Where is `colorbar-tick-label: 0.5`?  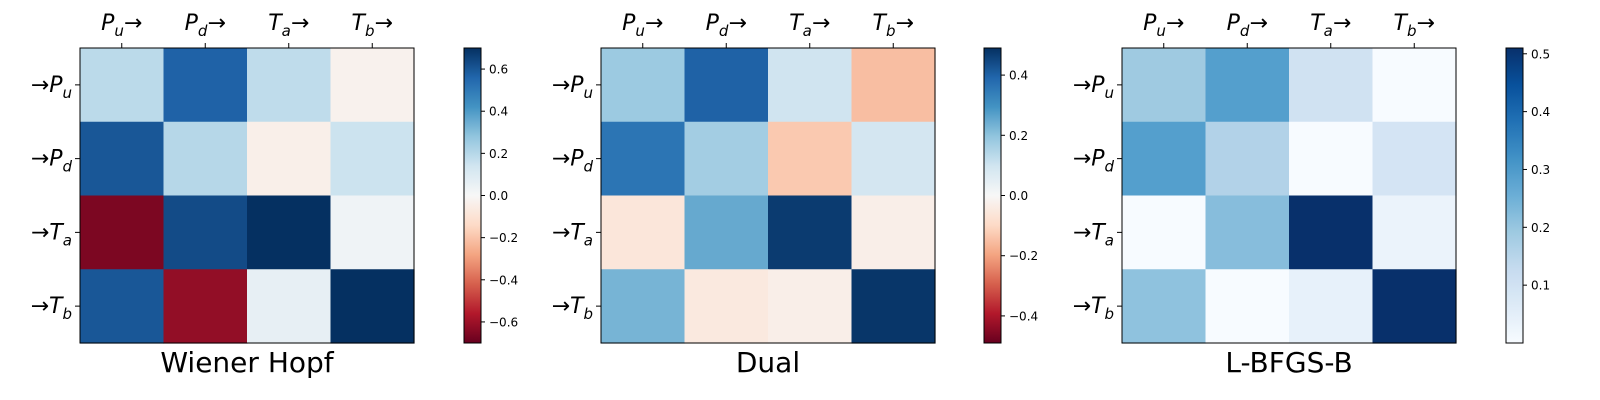 colorbar-tick-label: 0.5 is located at coordinates (1540, 54).